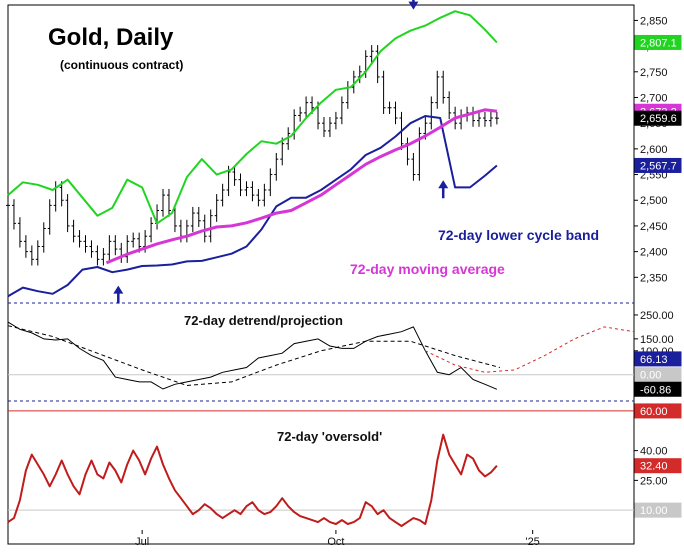  Describe the element at coordinates (335, 542) in the screenshot. I see `x-tick-label: Oct` at that location.